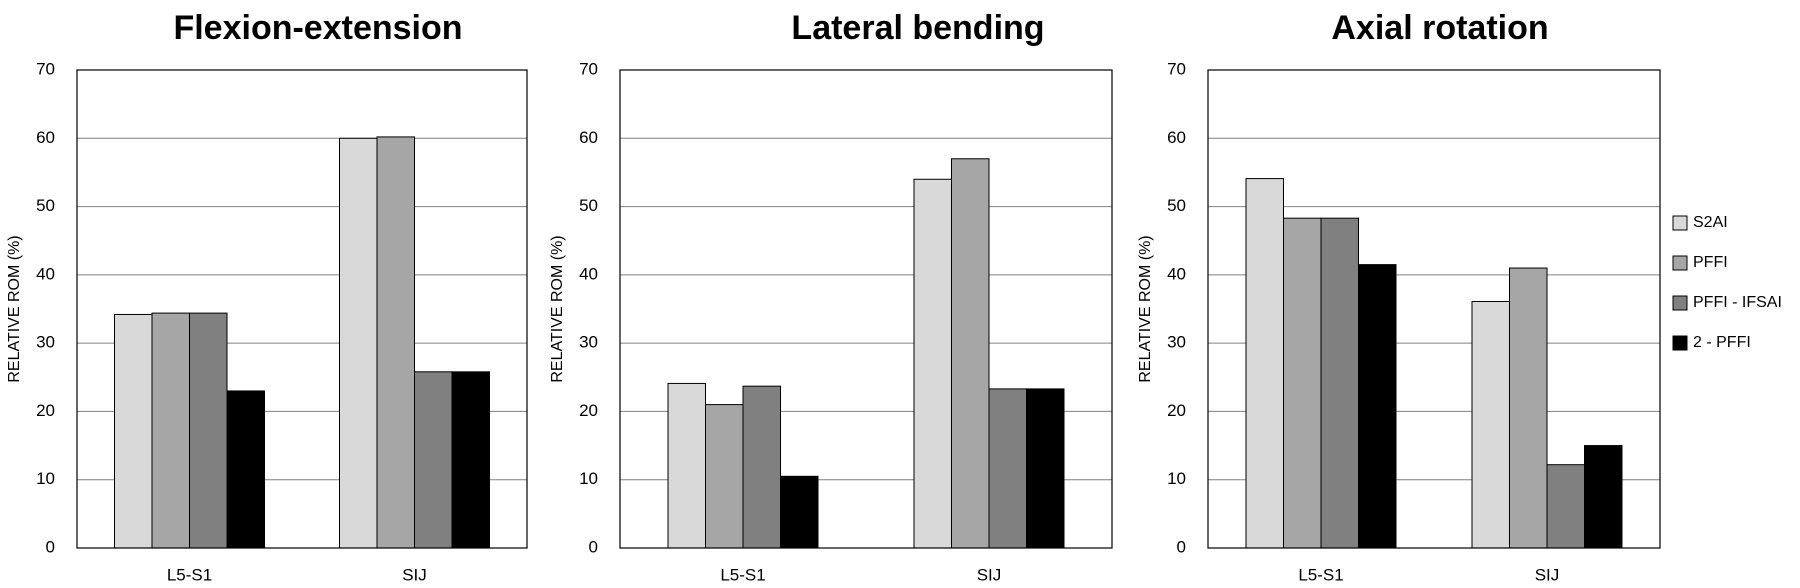  I want to click on chart-title: Flexion-extension, so click(317, 28).